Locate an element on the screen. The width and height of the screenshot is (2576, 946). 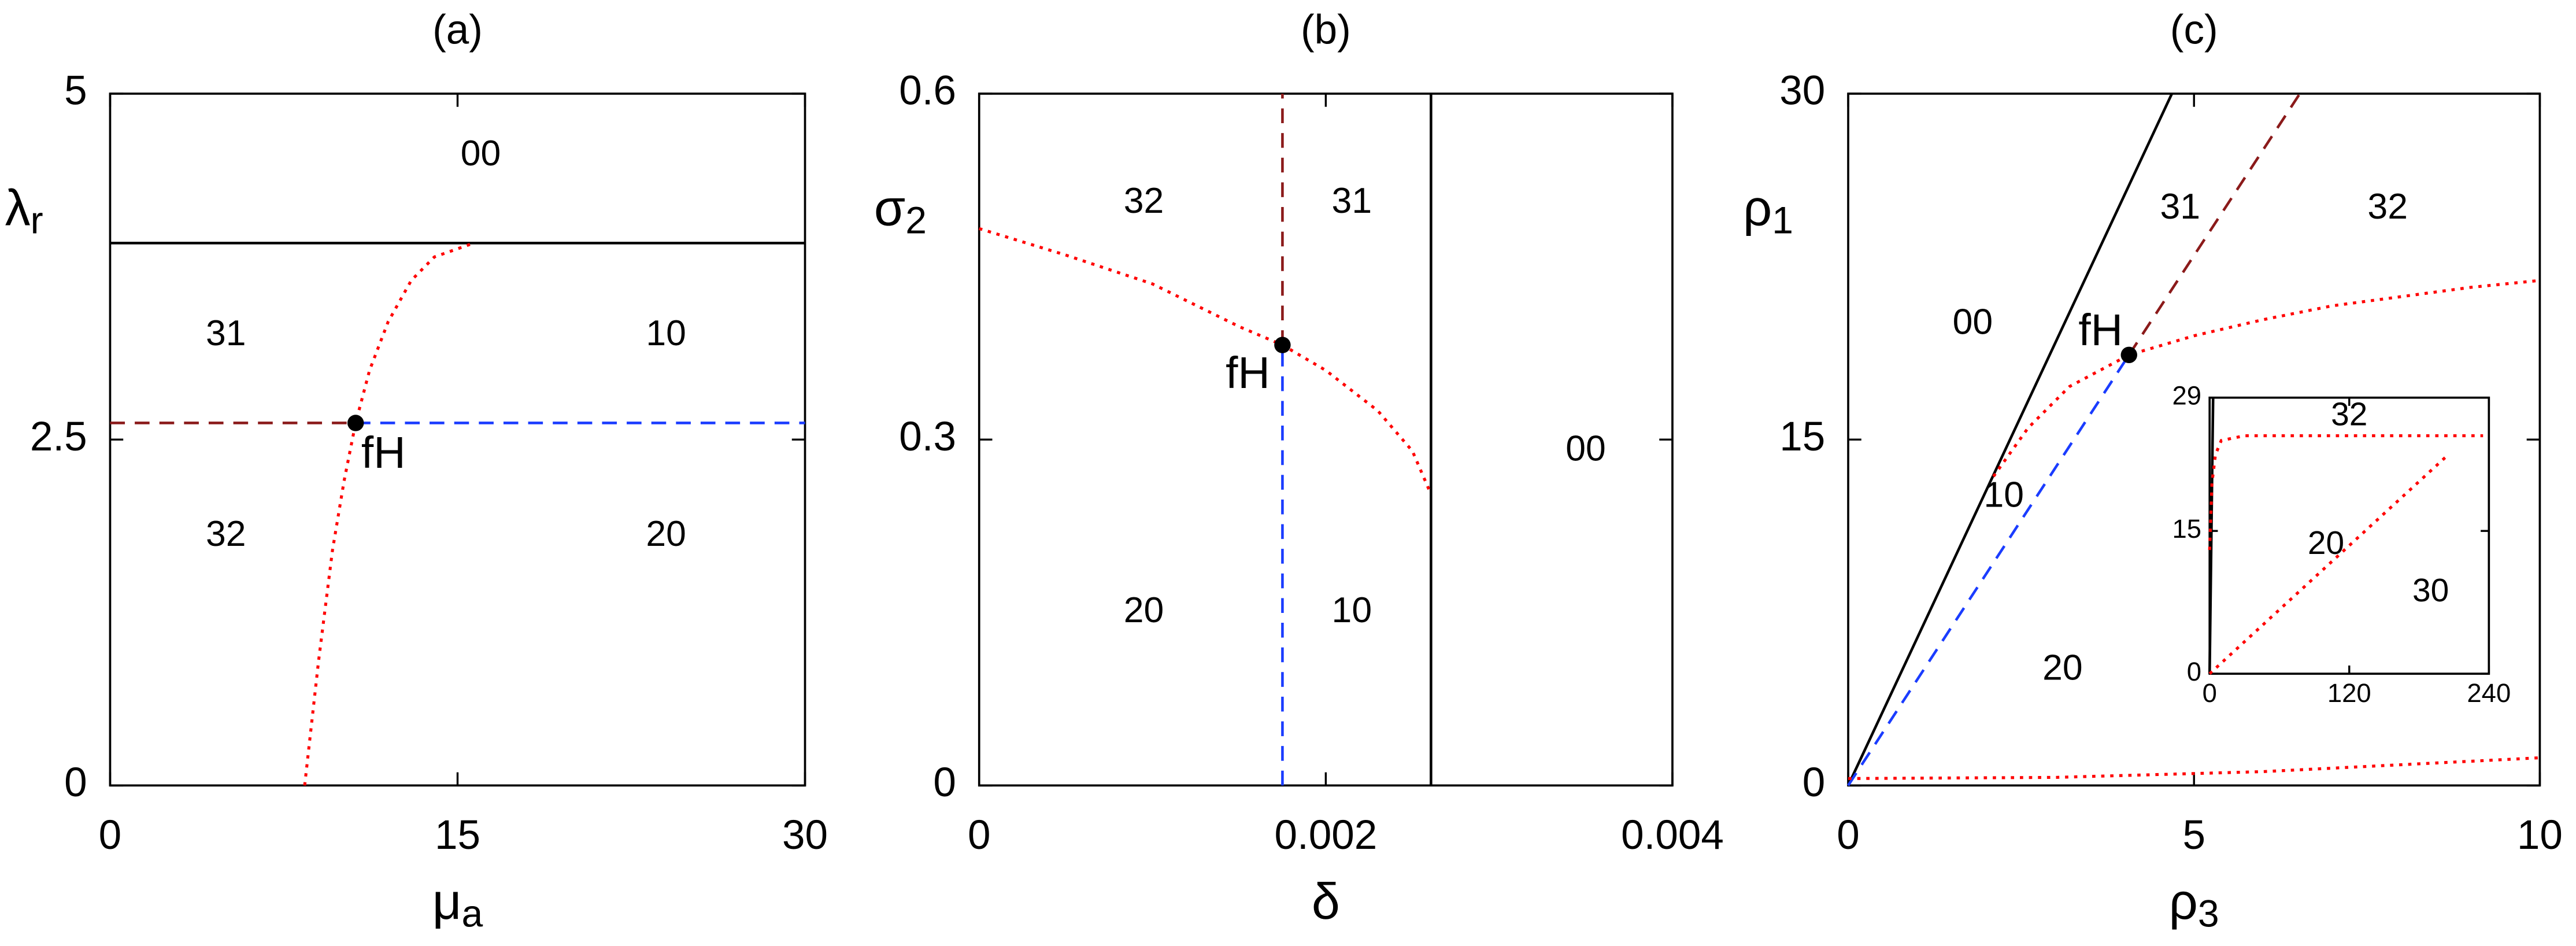
y-tick-label: 0.6 is located at coordinates (927, 91).